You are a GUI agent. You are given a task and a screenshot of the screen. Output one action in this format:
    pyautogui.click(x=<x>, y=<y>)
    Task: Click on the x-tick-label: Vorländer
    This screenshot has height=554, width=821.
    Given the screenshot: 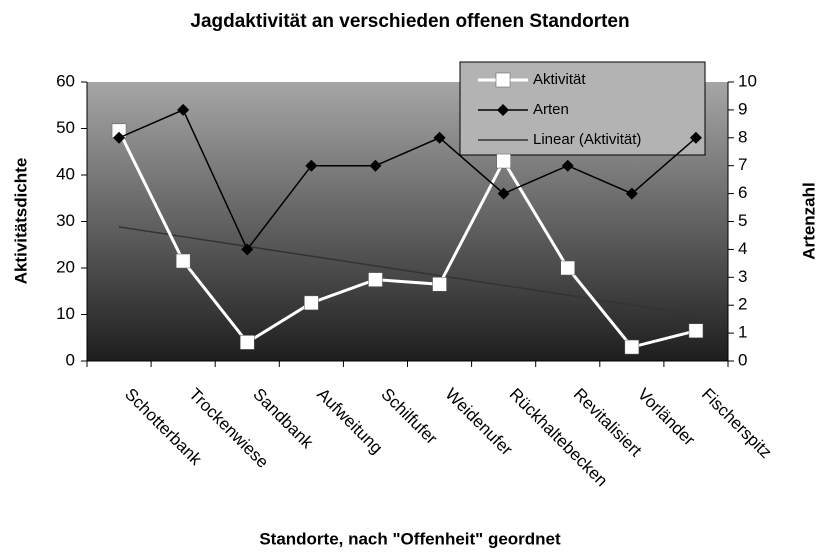 What is the action you would take?
    pyautogui.click(x=666, y=417)
    